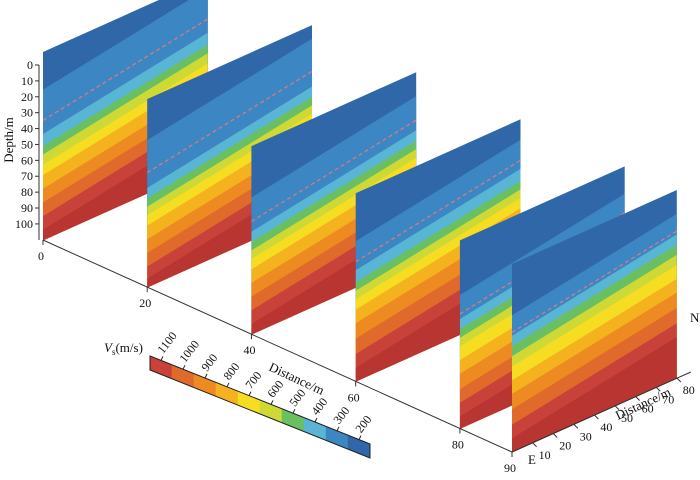  Describe the element at coordinates (27, 160) in the screenshot. I see `depth-tick-label: 60` at that location.